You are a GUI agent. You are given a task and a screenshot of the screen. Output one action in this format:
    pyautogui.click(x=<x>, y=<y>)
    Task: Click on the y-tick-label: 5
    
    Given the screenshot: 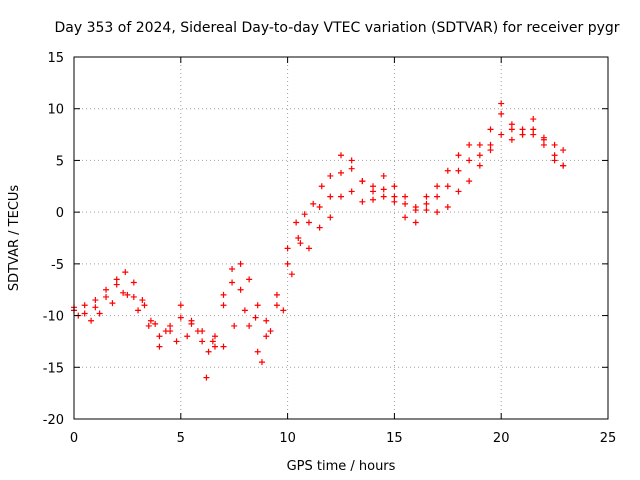 What is the action you would take?
    pyautogui.click(x=60, y=161)
    